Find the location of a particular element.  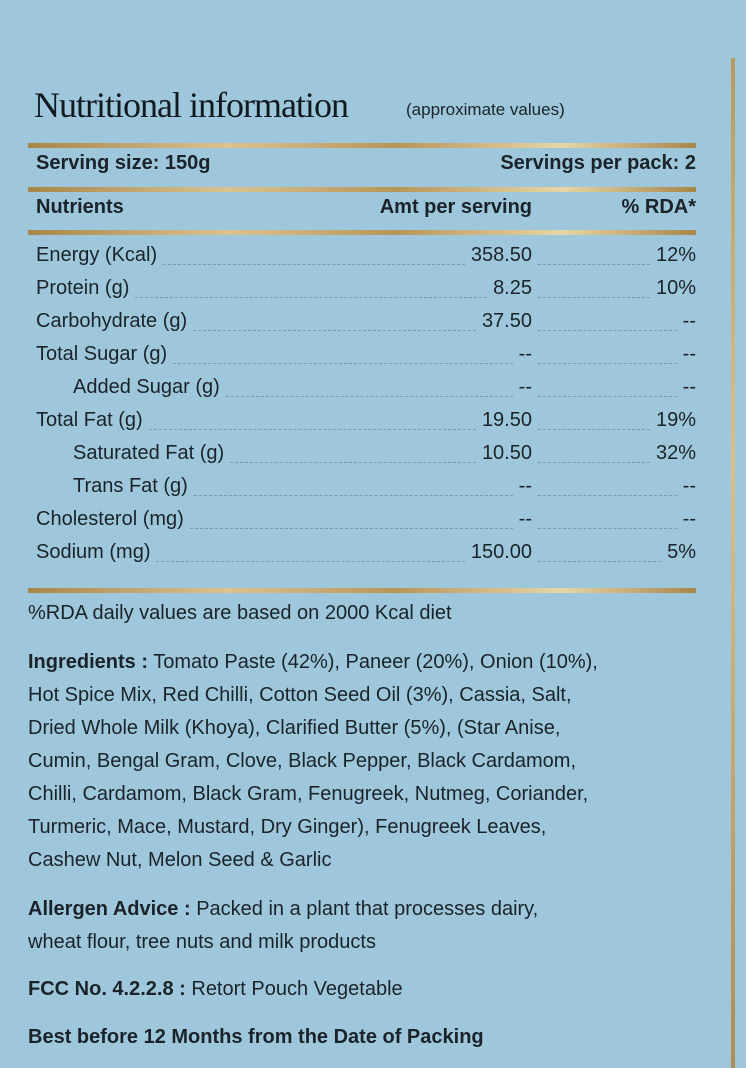

table-row: Added Sugar (g) -- -- is located at coordinates (366, 391).